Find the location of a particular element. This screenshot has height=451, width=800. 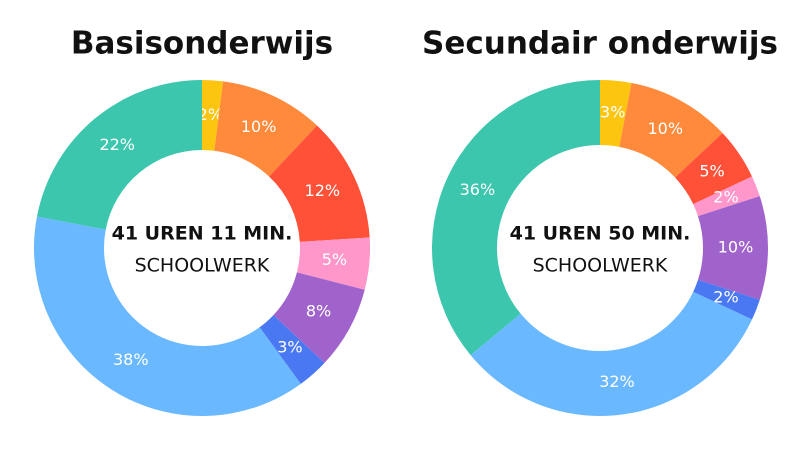

data-label: 36% is located at coordinates (478, 189).